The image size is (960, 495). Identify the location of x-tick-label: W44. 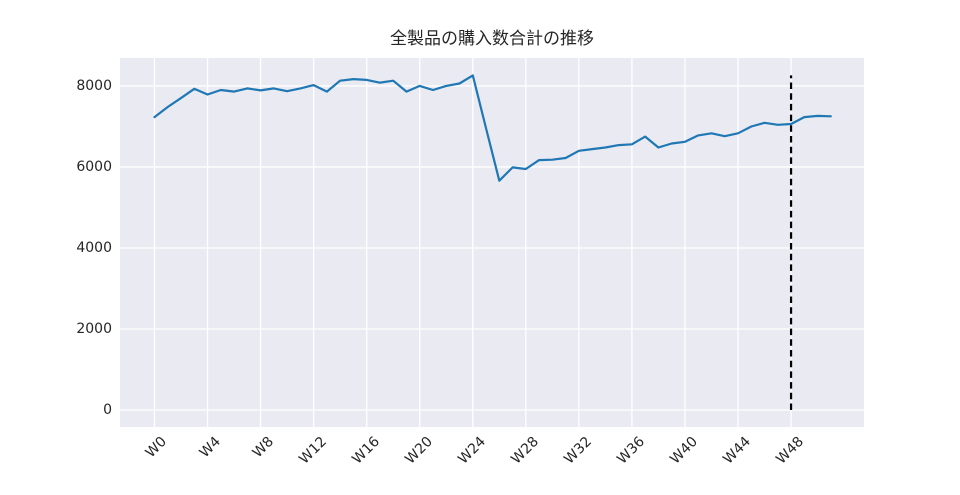
(737, 450).